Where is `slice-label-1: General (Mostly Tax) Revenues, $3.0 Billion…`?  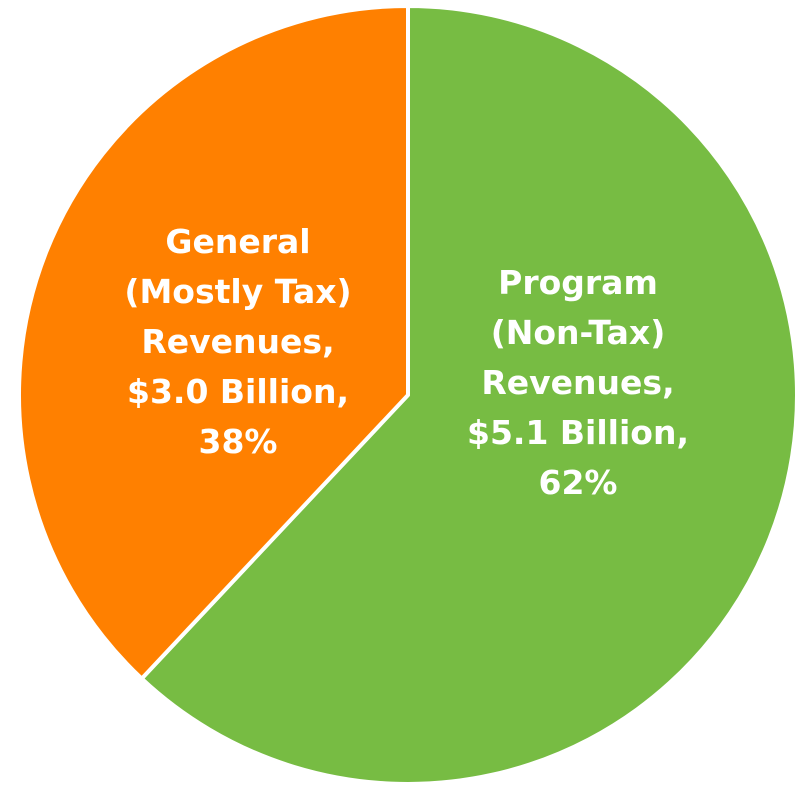
slice-label-1: General (Mostly Tax) Revenues, $3.0 Billion… is located at coordinates (237, 341).